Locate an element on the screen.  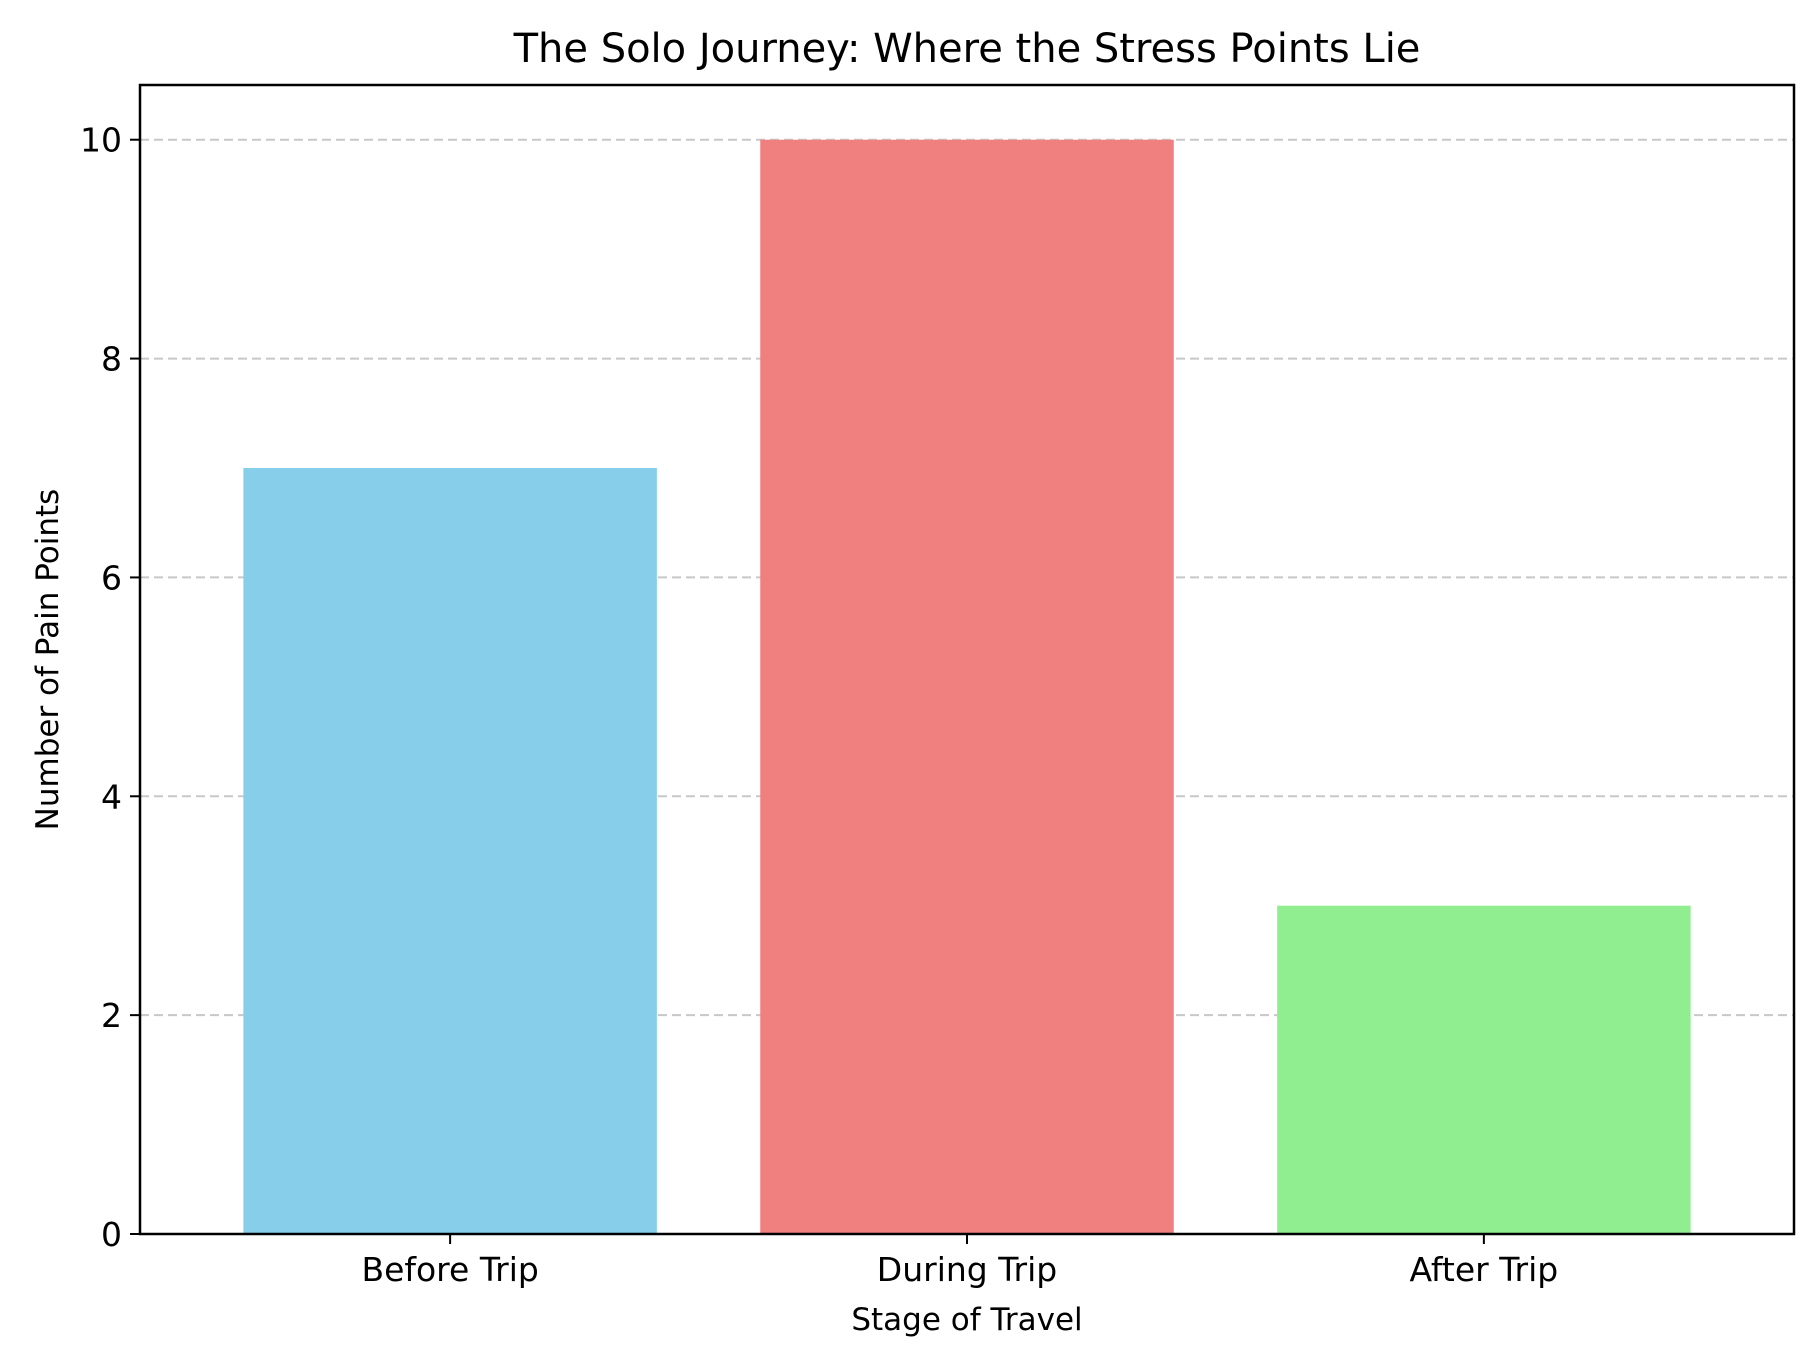
x-tick-label-during-trip: During Trip is located at coordinates (967, 1269).